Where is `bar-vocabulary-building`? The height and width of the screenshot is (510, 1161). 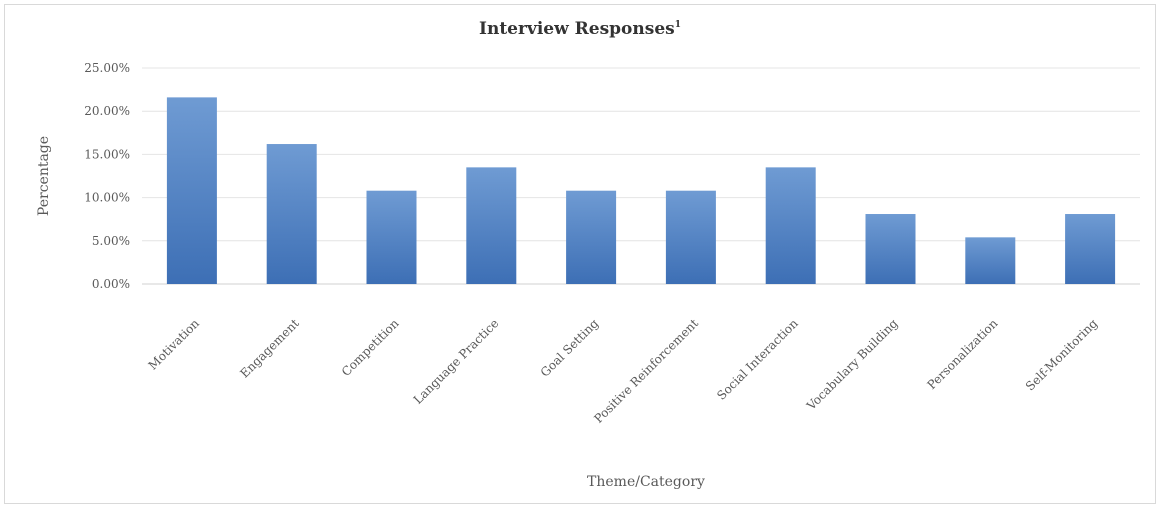
bar-vocabulary-building is located at coordinates (890, 249).